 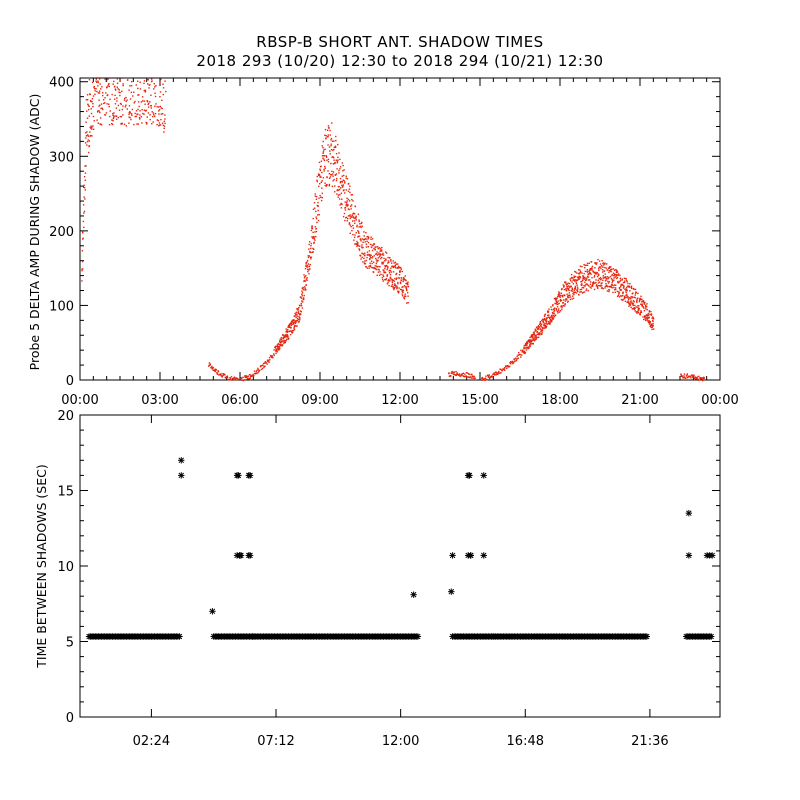 I want to click on x-tick-label: 18:00, so click(x=559, y=400).